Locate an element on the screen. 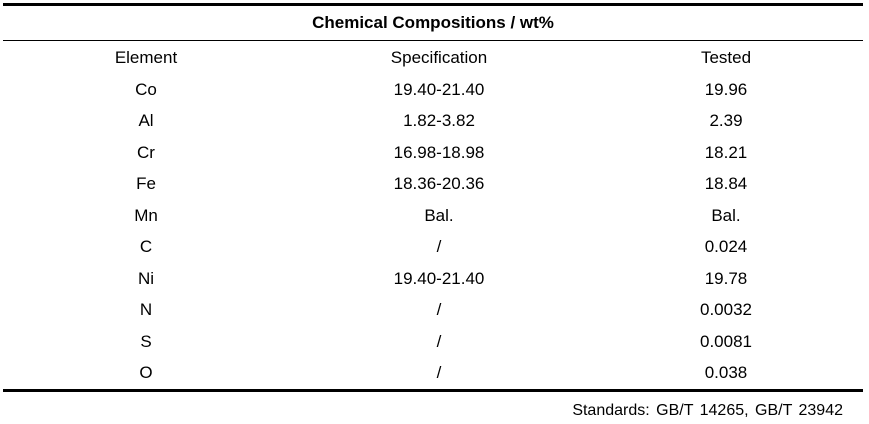  table-row: N / 0.0032 is located at coordinates (433, 311).